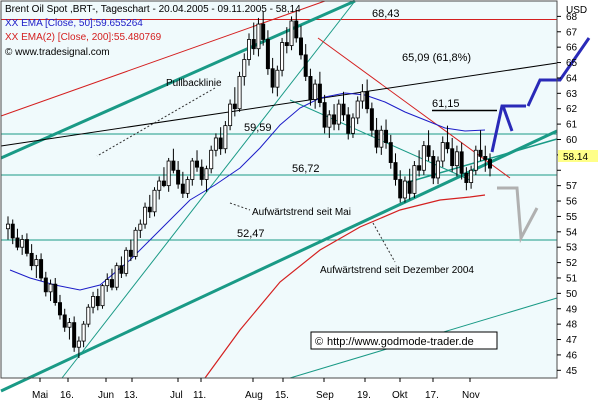 The height and width of the screenshot is (404, 599). What do you see at coordinates (74, 23) in the screenshot?
I see `legend-ema50: XX EMA [Close, 50]:59.655264` at bounding box center [74, 23].